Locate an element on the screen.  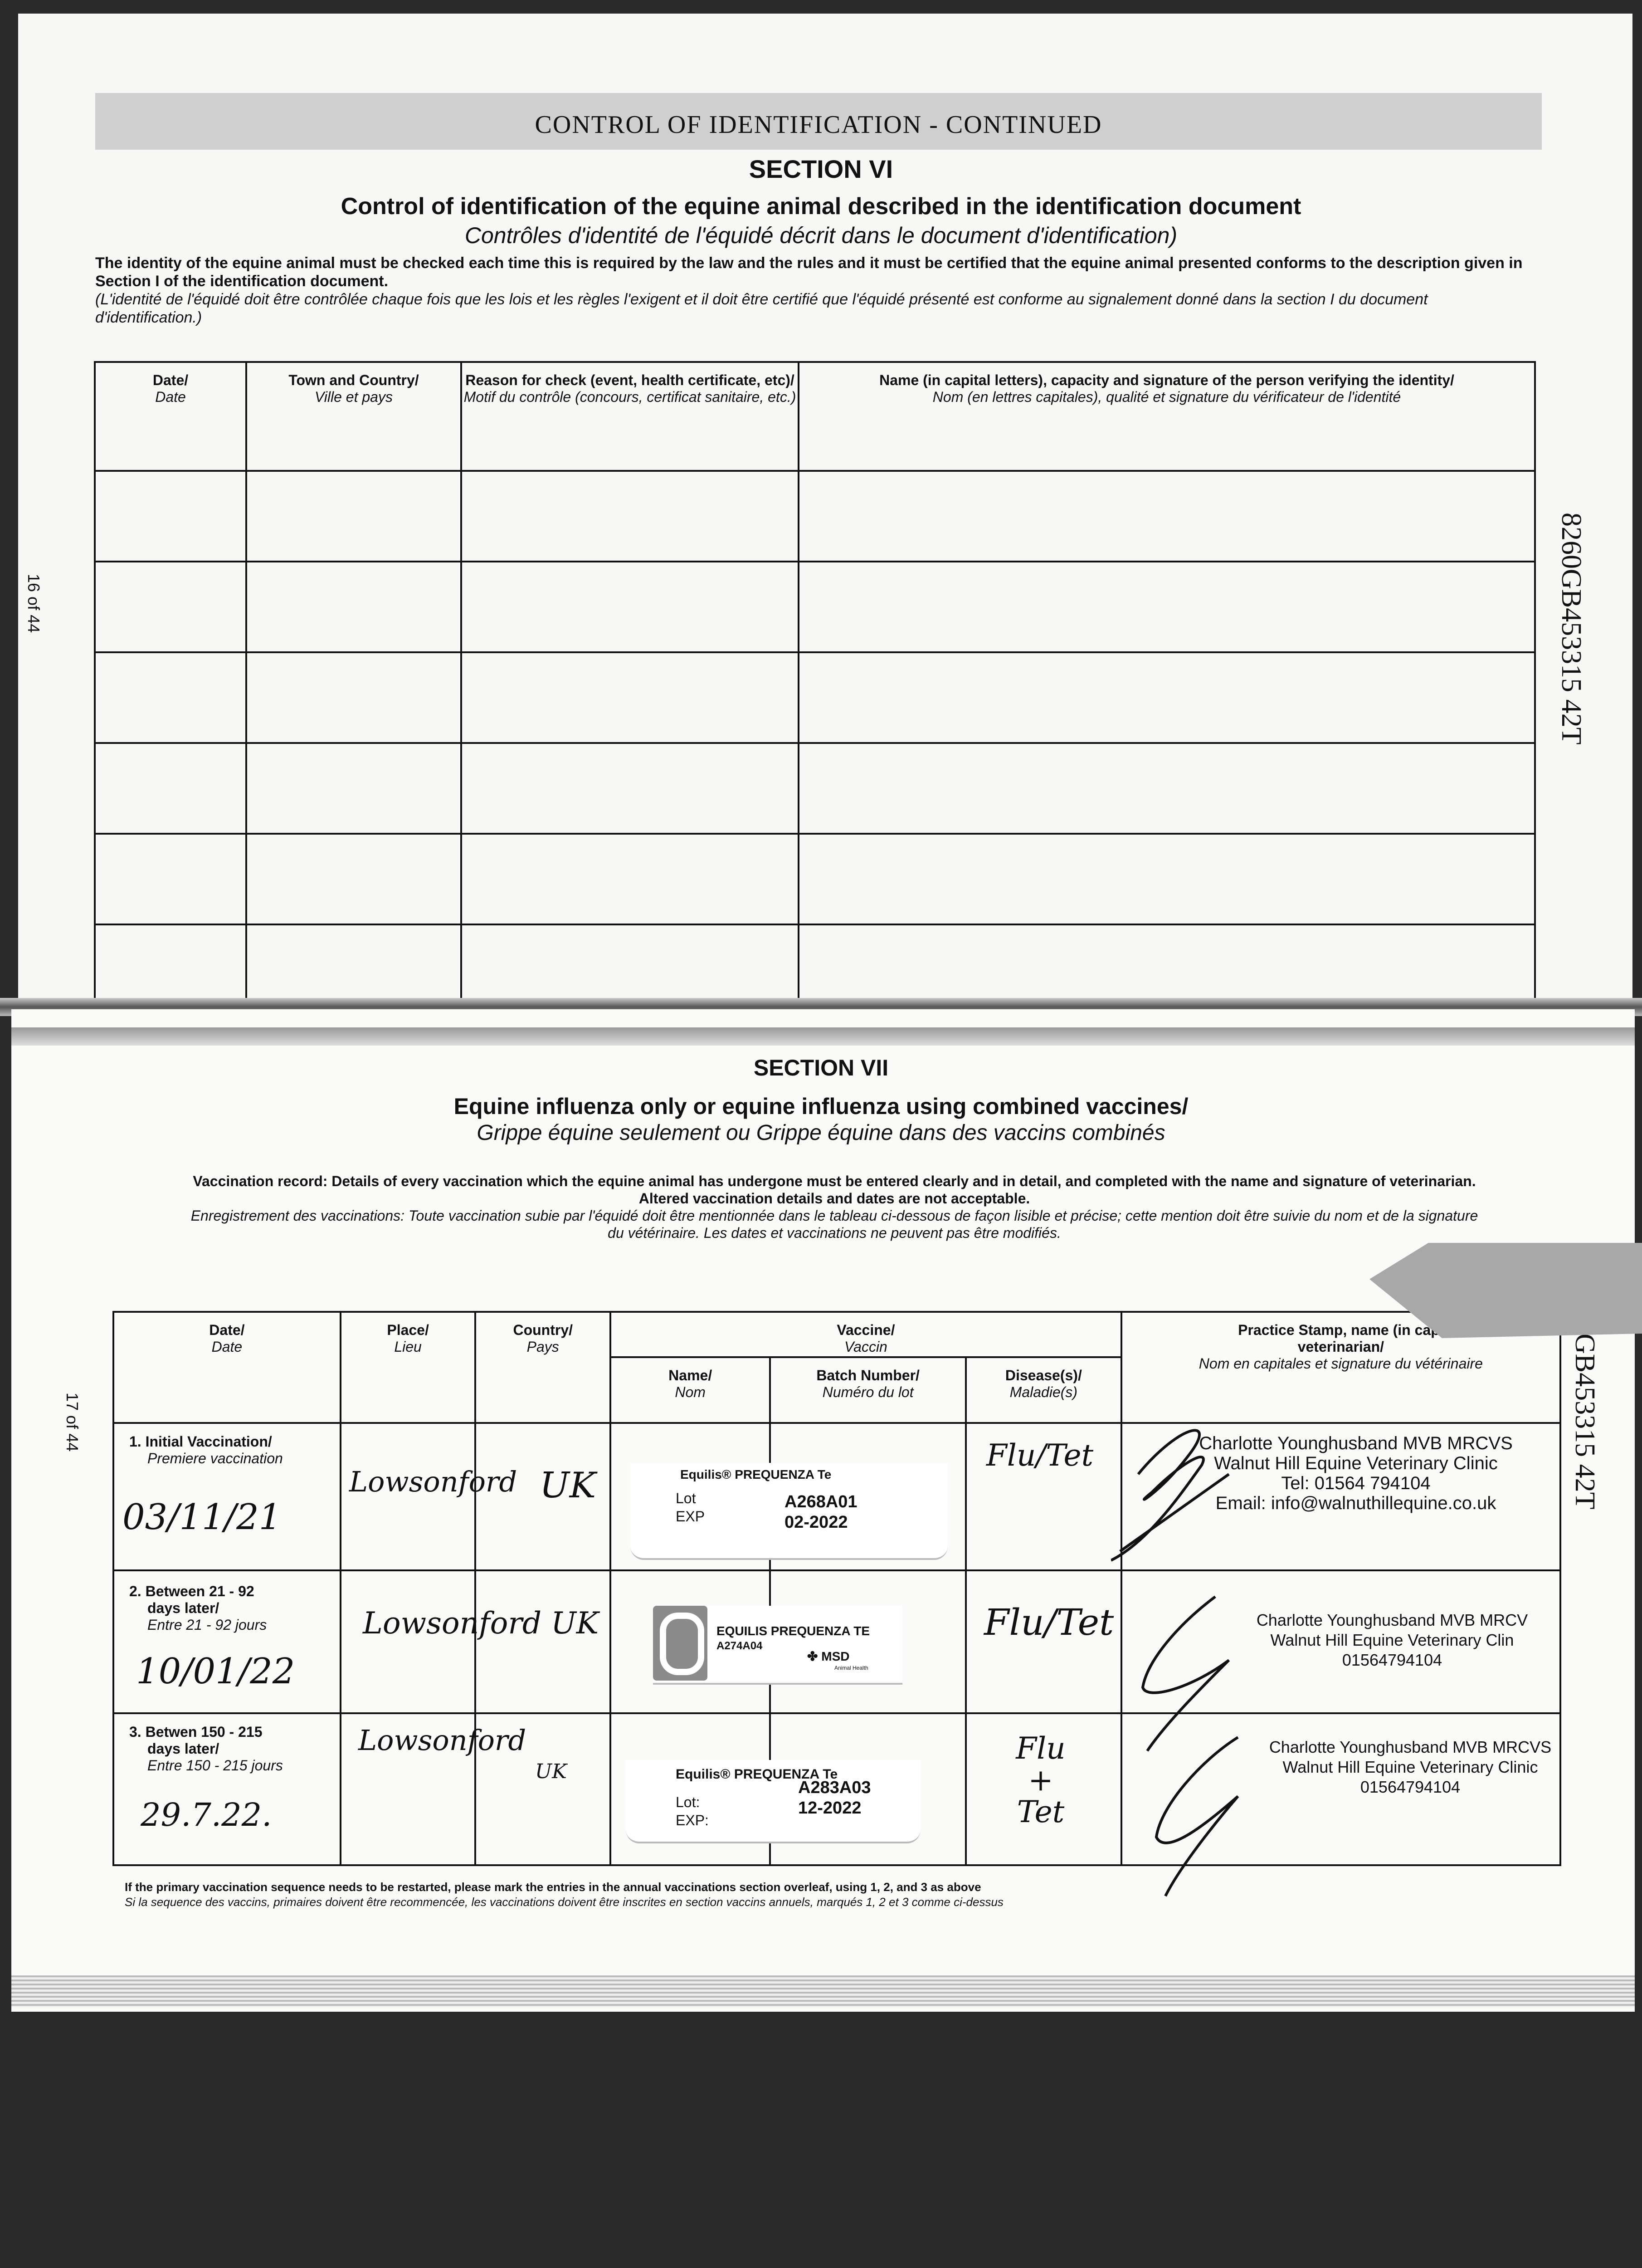
row-3-date: 29.7.22. is located at coordinates (206, 1815).